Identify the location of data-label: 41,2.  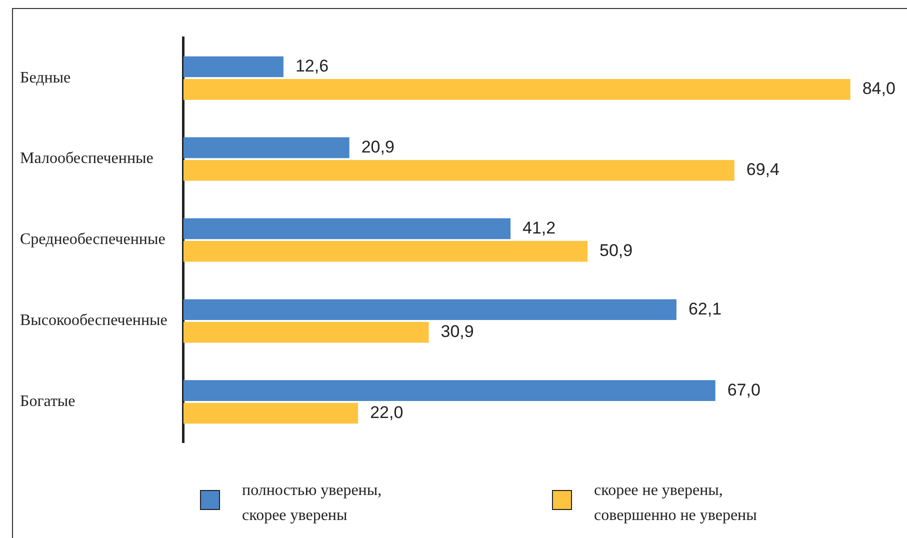
(539, 228).